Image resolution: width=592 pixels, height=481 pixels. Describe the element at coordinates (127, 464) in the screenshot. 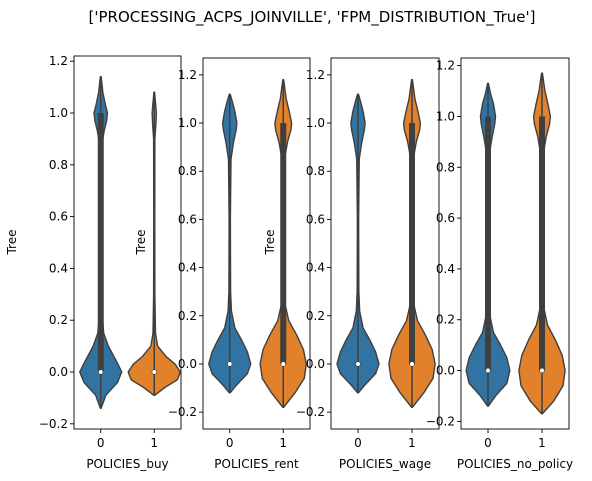

I see `x-axis-label: POLICIES_buy` at that location.